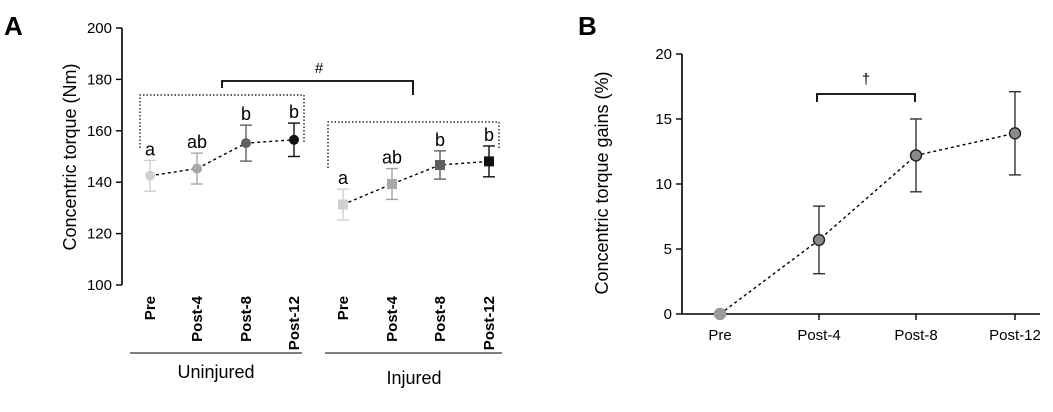 The width and height of the screenshot is (1053, 412). I want to click on dagger-bracket, so click(866, 97).